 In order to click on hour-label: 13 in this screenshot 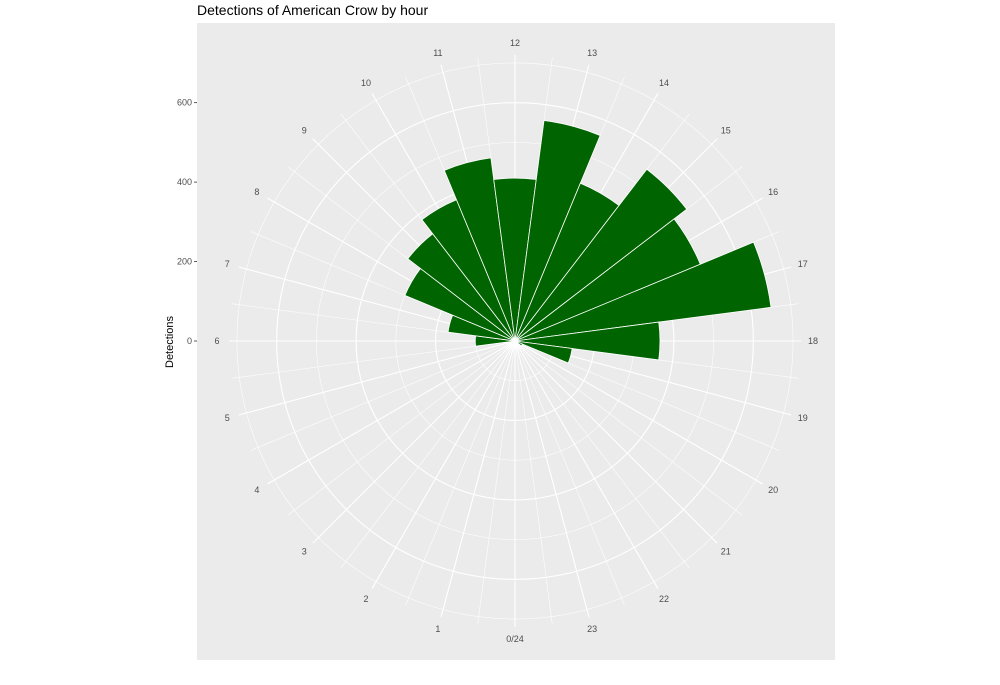, I will do `click(592, 53)`.